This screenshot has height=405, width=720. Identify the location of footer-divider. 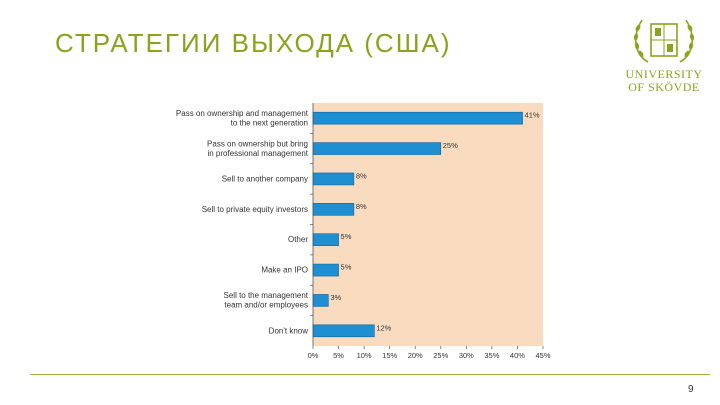
(370, 374).